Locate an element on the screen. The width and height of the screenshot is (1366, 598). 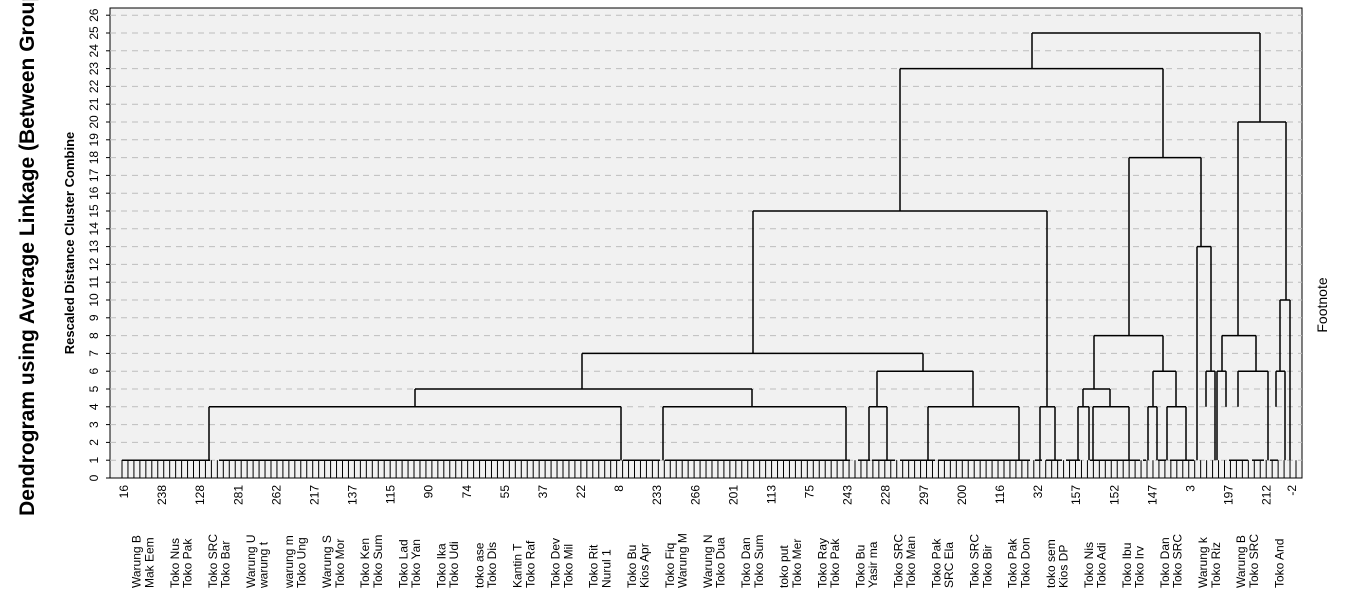
leaf-label: Toko Man is located at coordinates (911, 562).